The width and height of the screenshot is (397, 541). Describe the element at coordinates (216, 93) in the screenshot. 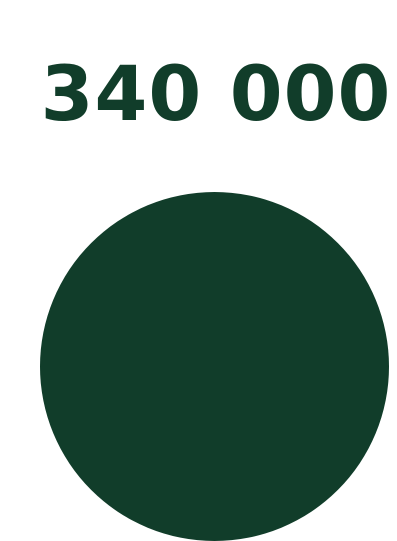

I see `headline-number: 340 000` at that location.